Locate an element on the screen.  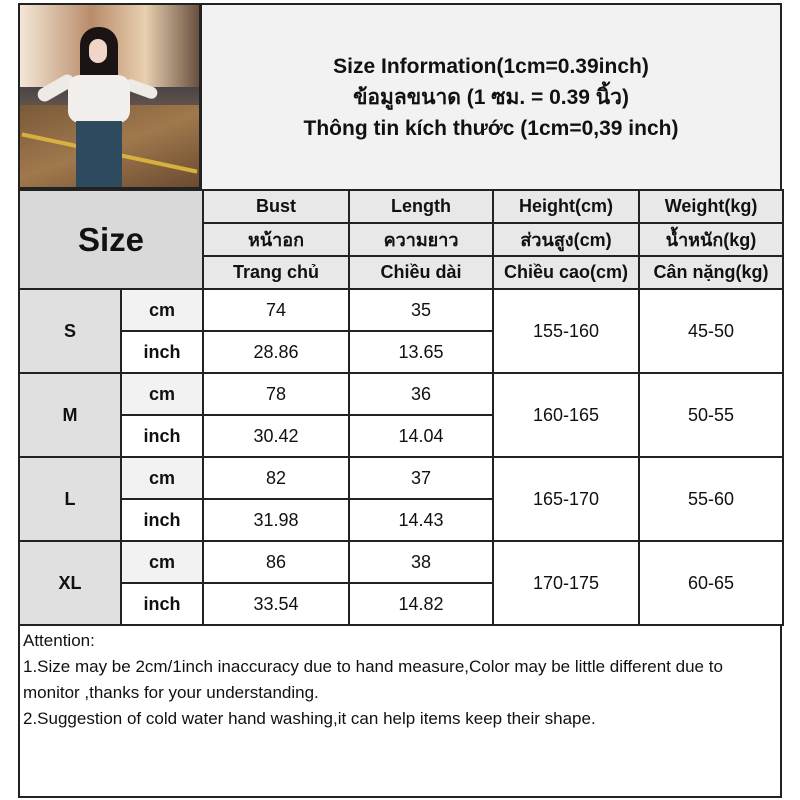
size-label: S is located at coordinates (70, 331).